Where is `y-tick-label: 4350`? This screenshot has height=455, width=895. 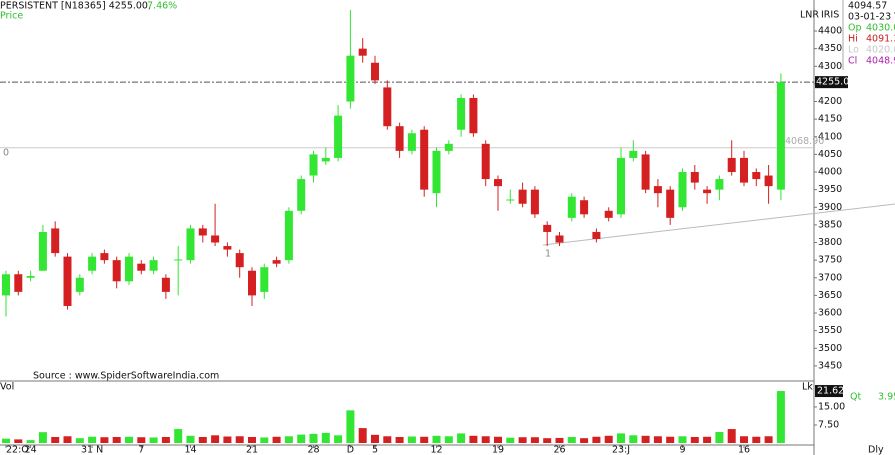
y-tick-label: 4350 is located at coordinates (830, 48).